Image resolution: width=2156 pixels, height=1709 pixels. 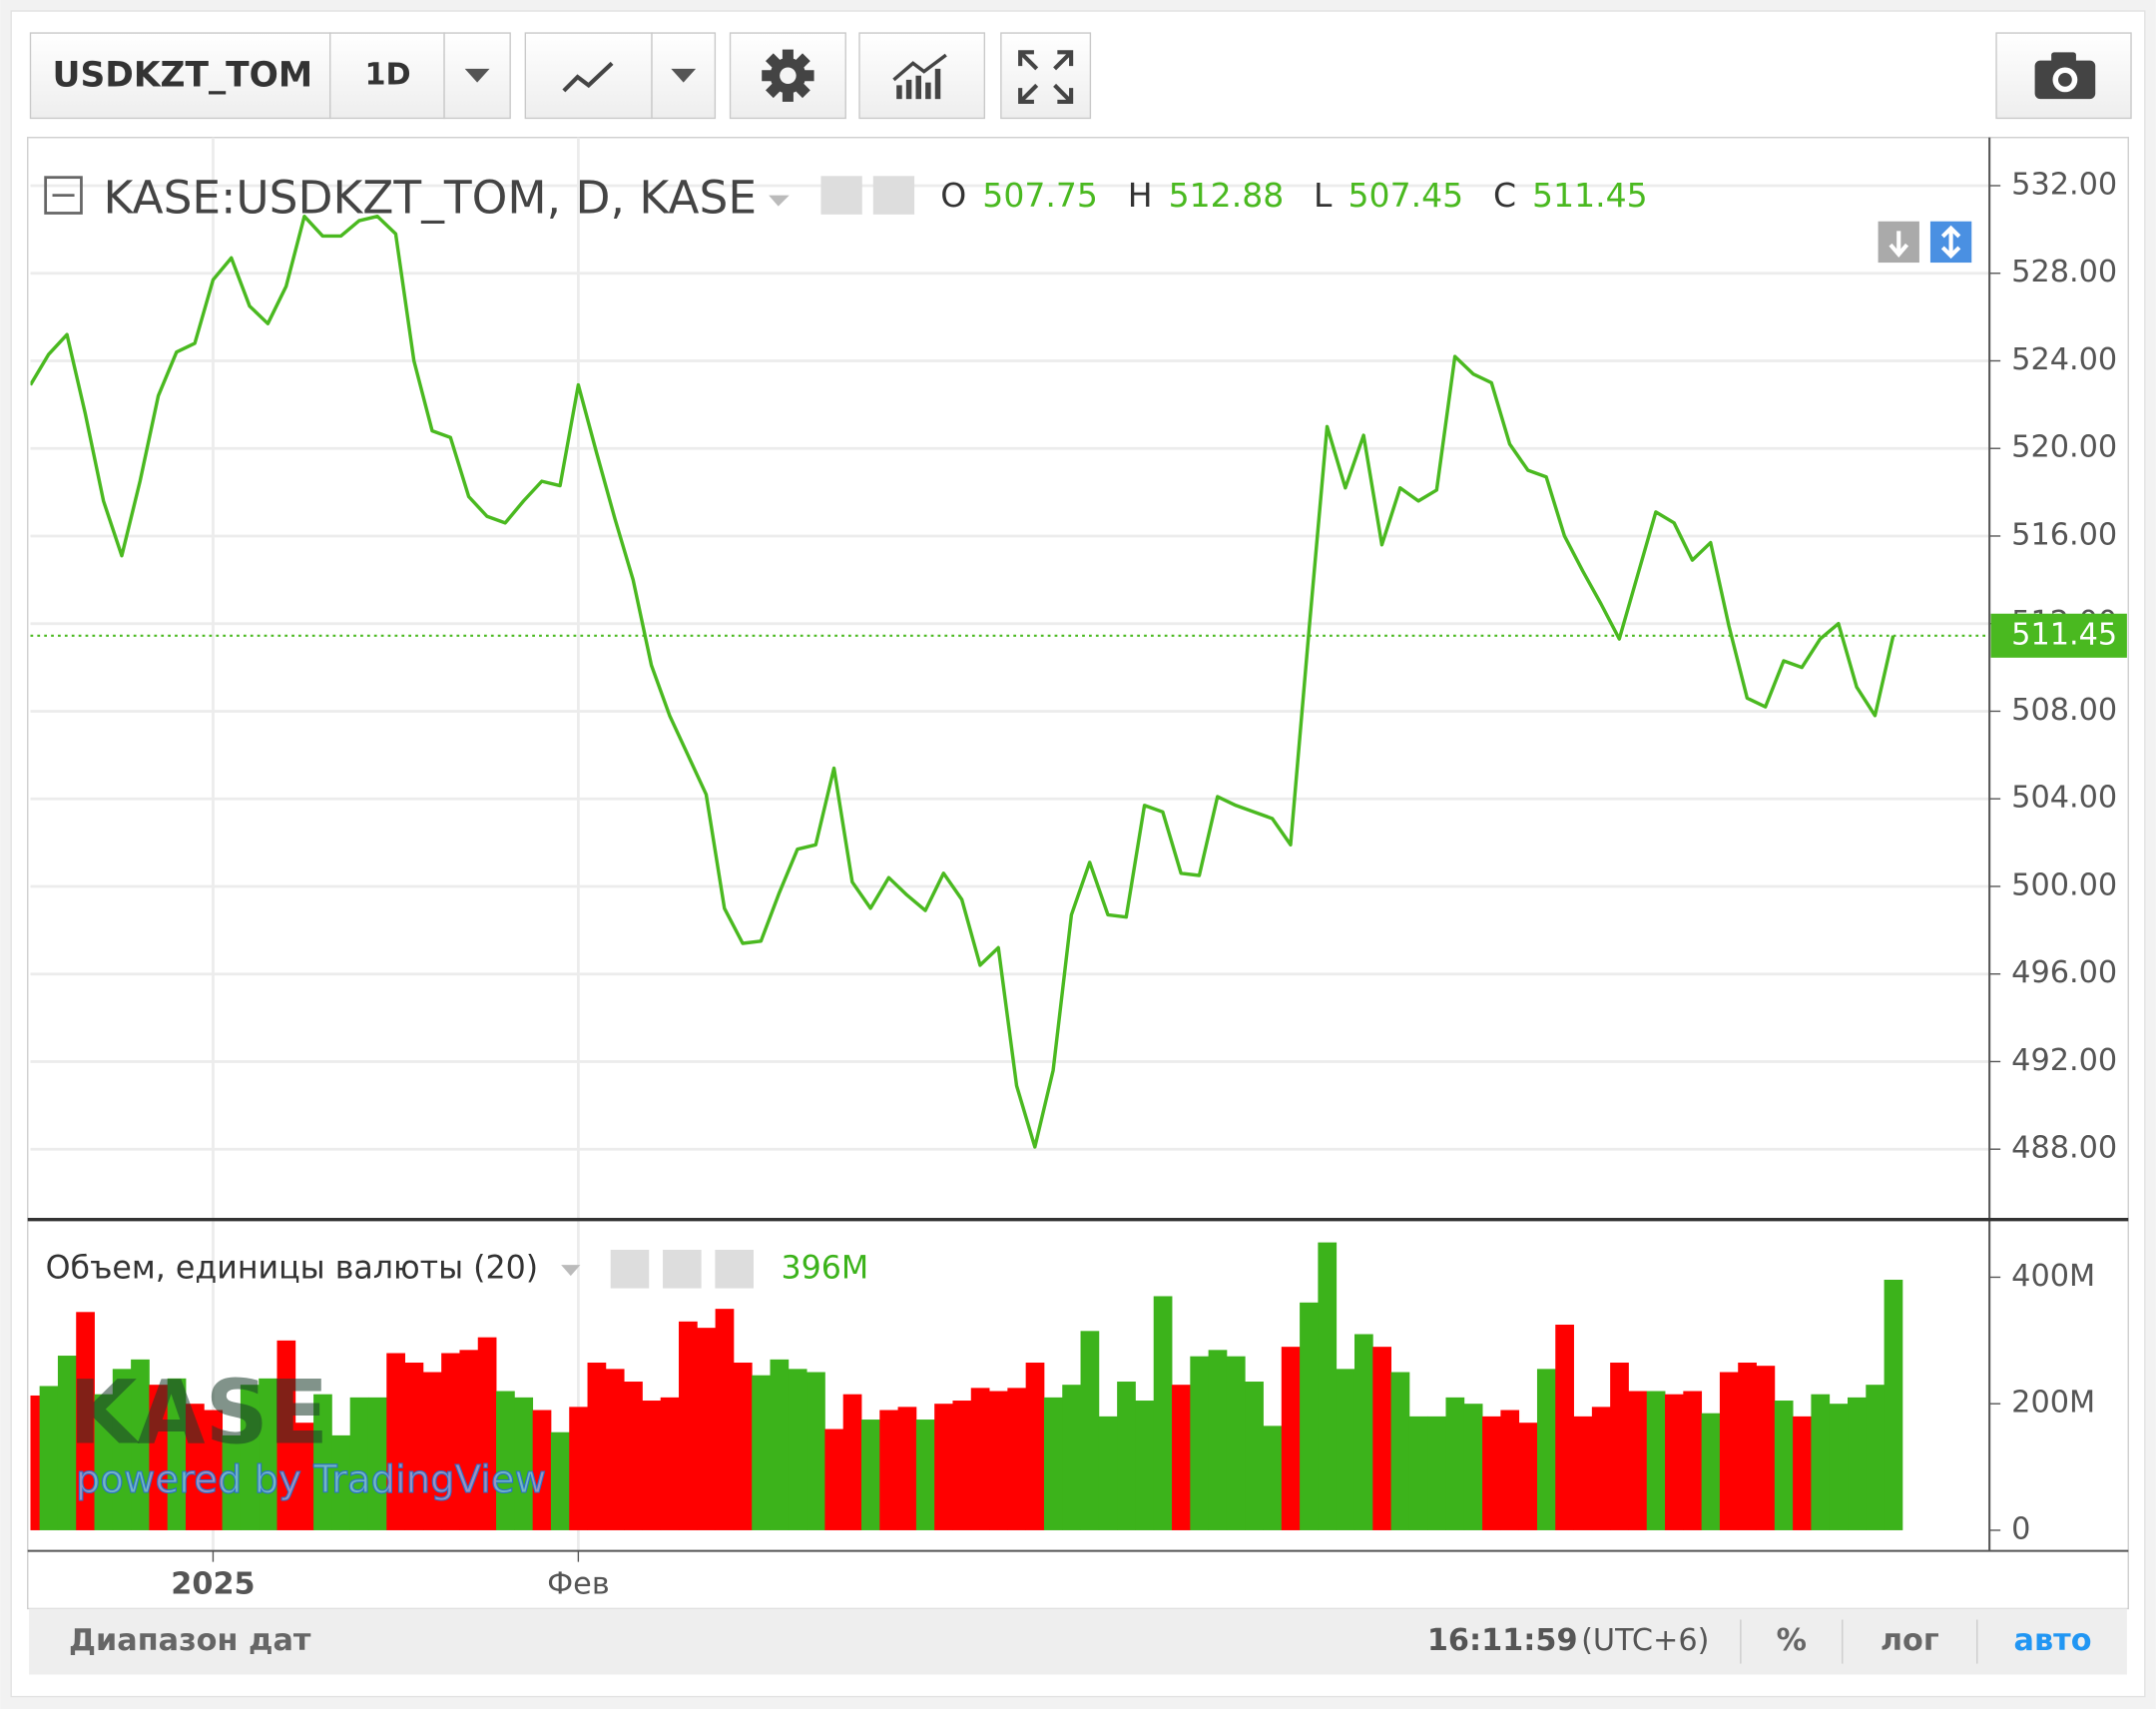 What do you see at coordinates (1590, 194) in the screenshot?
I see `ohlc-value: 511.45` at bounding box center [1590, 194].